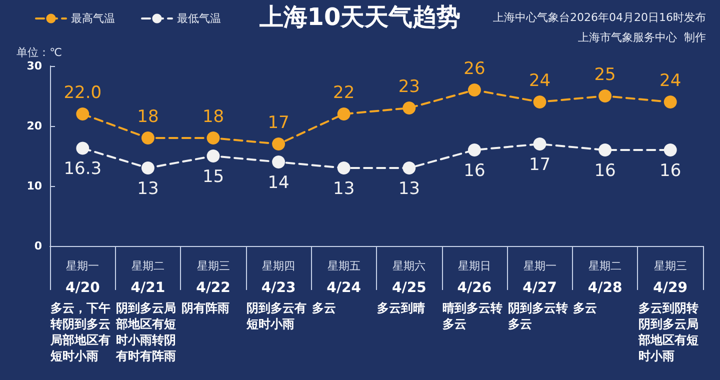 The image size is (720, 380). Describe the element at coordinates (538, 295) in the screenshot. I see `x-tick-label: 星期一 4/27 阴到多云转多云` at that location.